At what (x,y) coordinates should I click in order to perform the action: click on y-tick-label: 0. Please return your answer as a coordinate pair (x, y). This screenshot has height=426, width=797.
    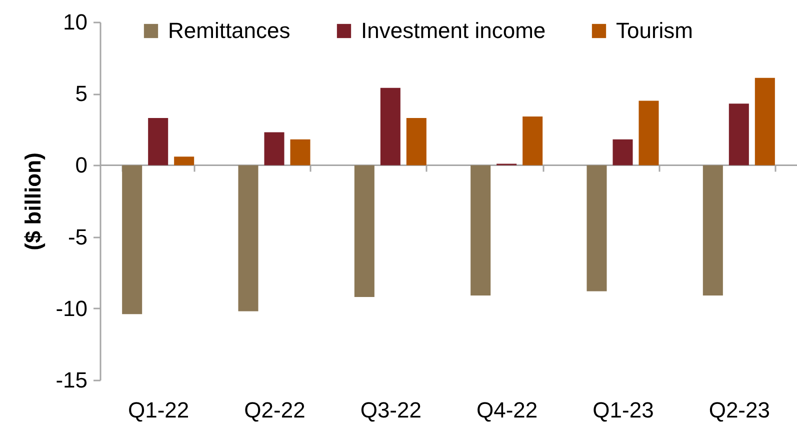
    Looking at the image, I should click on (81, 165).